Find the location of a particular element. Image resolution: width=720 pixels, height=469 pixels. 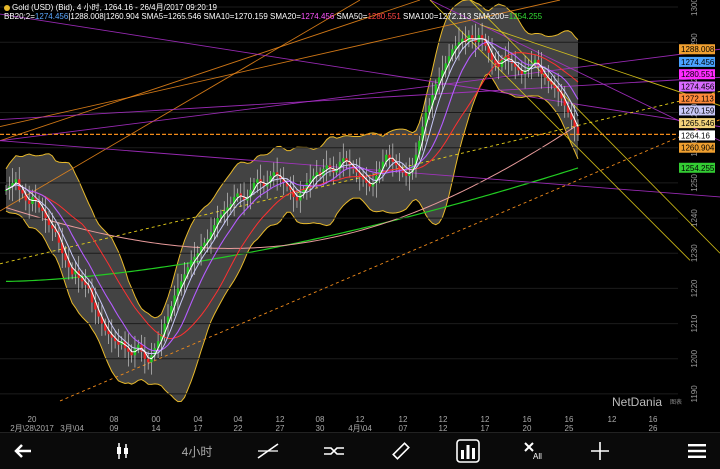

indicator-value: SMA50= is located at coordinates (351, 16).